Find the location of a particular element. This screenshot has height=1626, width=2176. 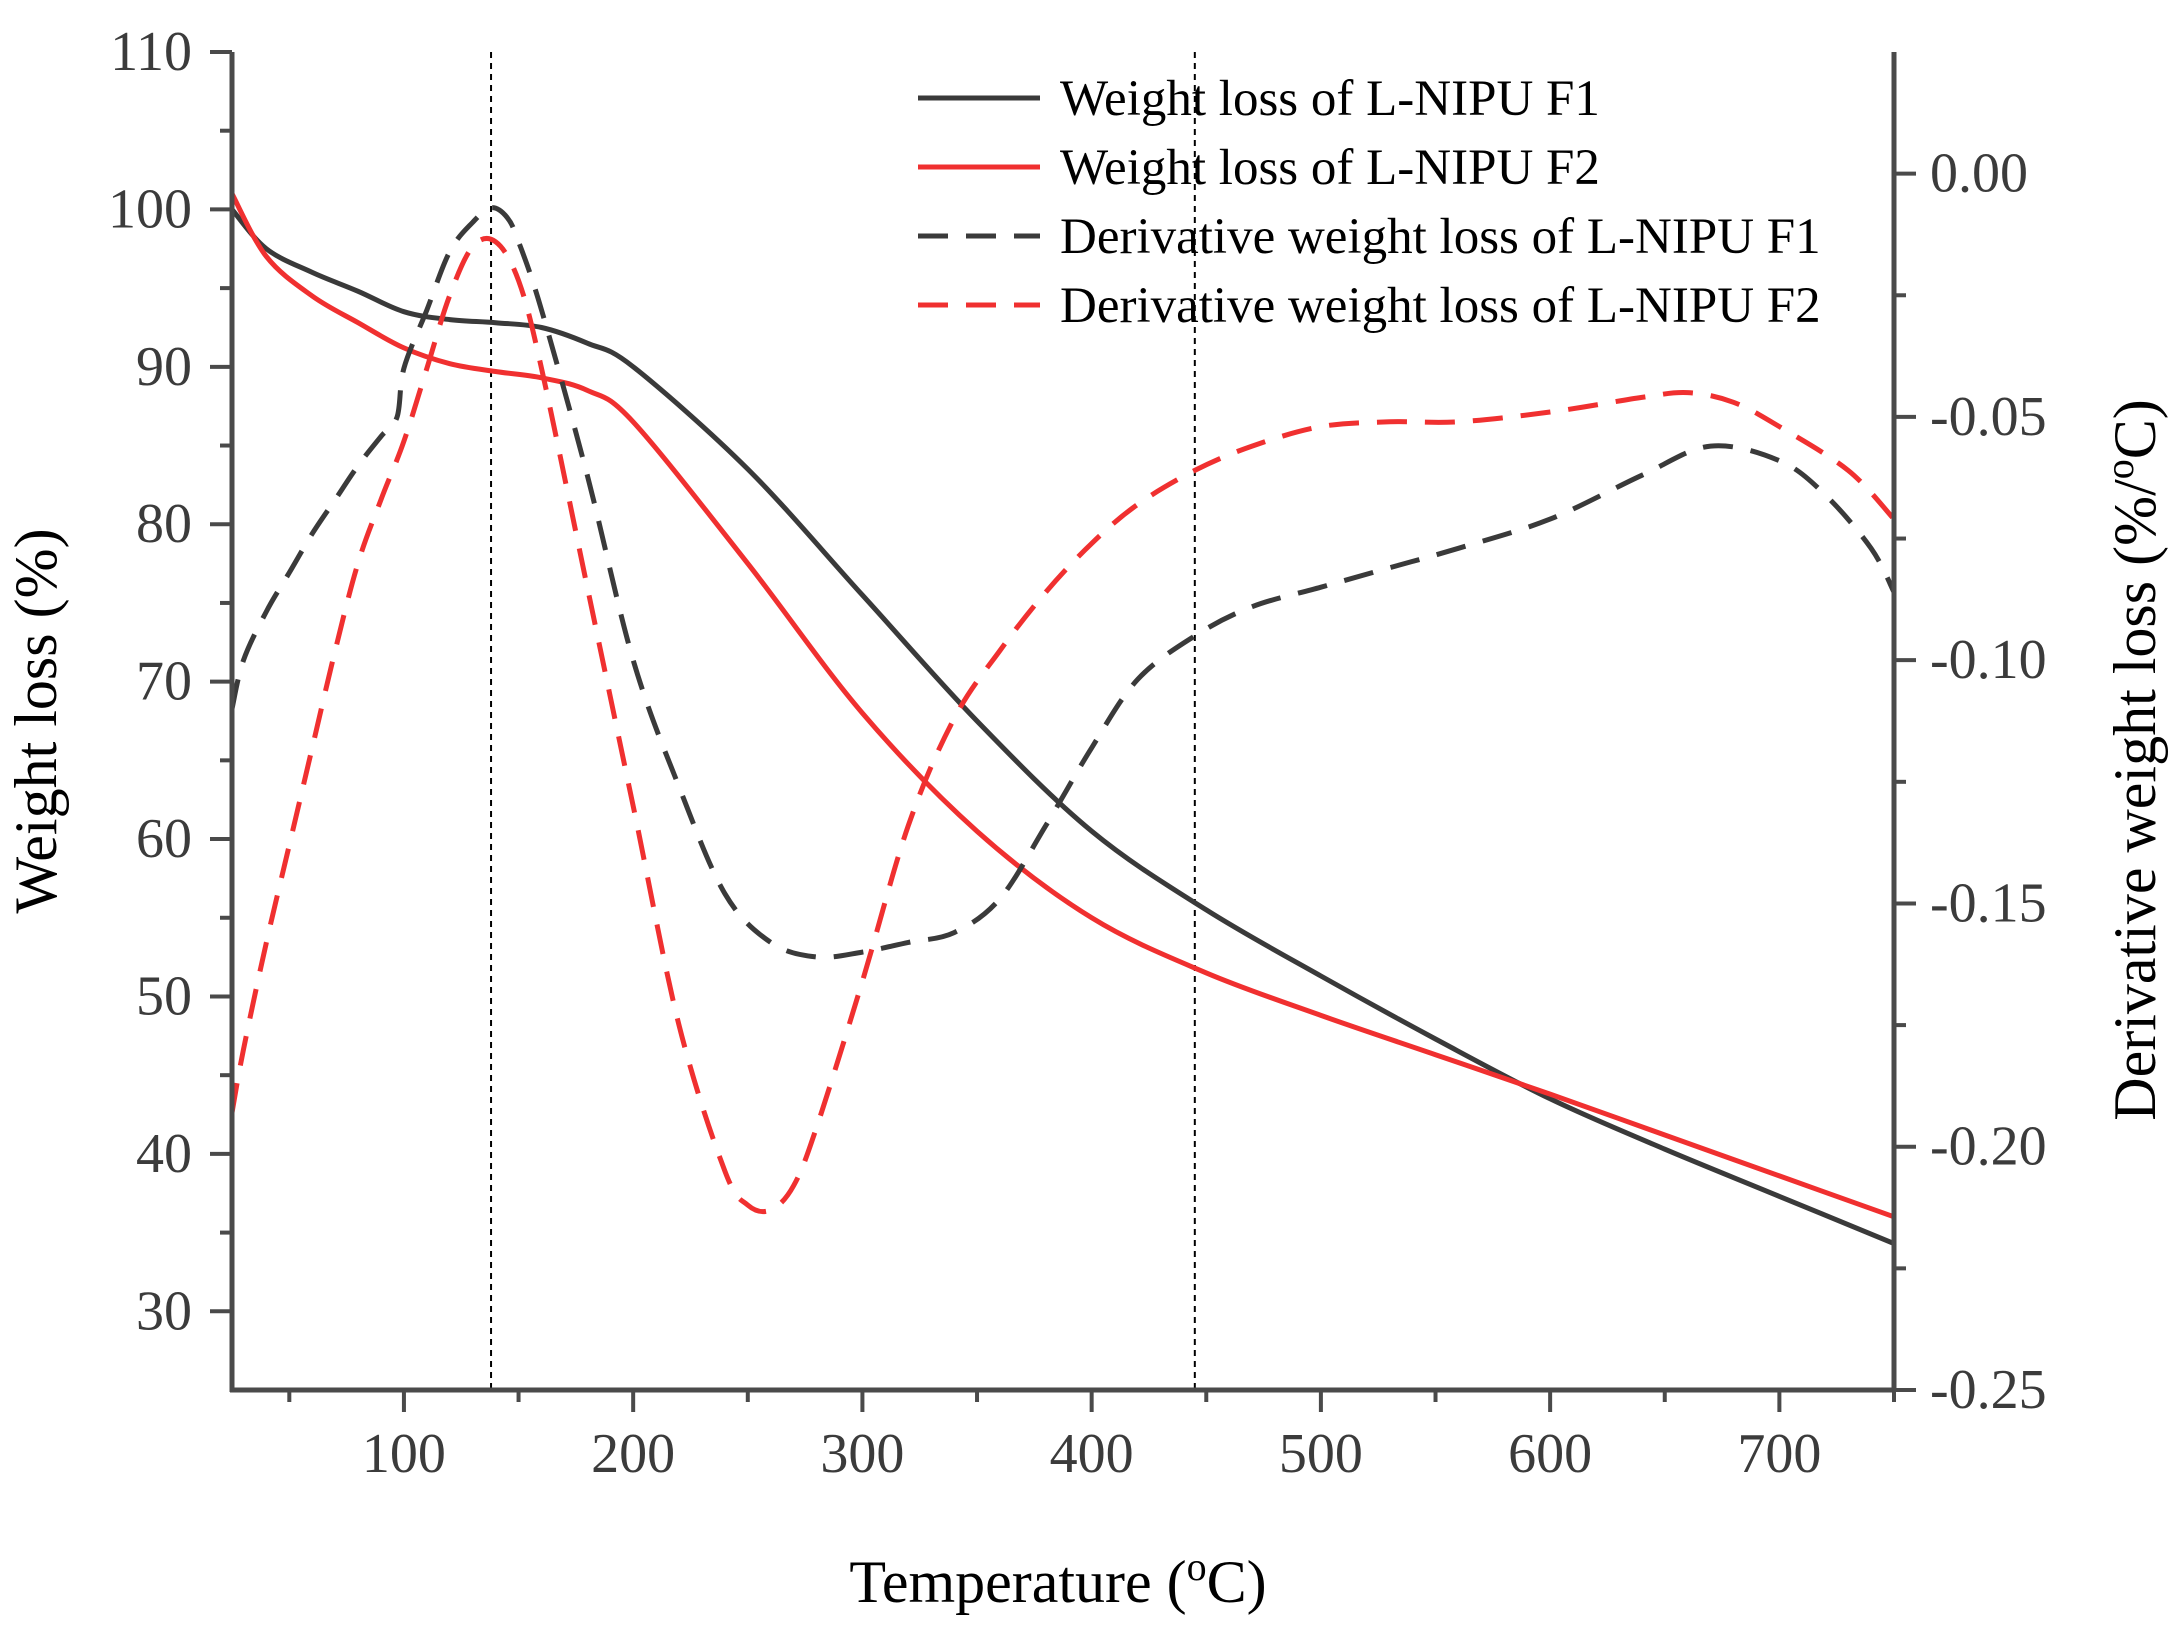

y-right-tick-label: -0.05 is located at coordinates (1988, 417).